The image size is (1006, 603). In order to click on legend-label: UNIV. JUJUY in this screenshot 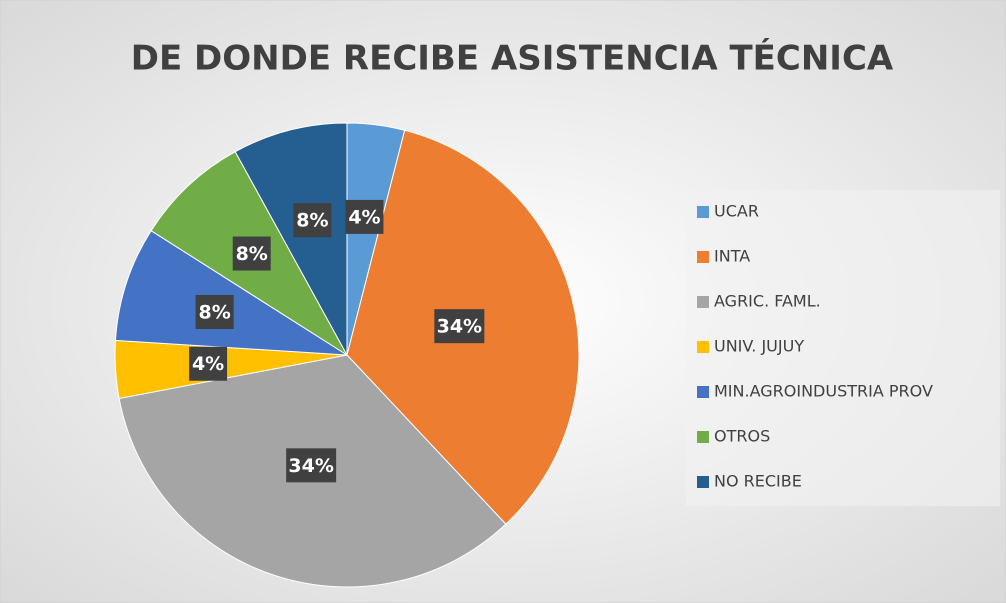, I will do `click(759, 346)`.